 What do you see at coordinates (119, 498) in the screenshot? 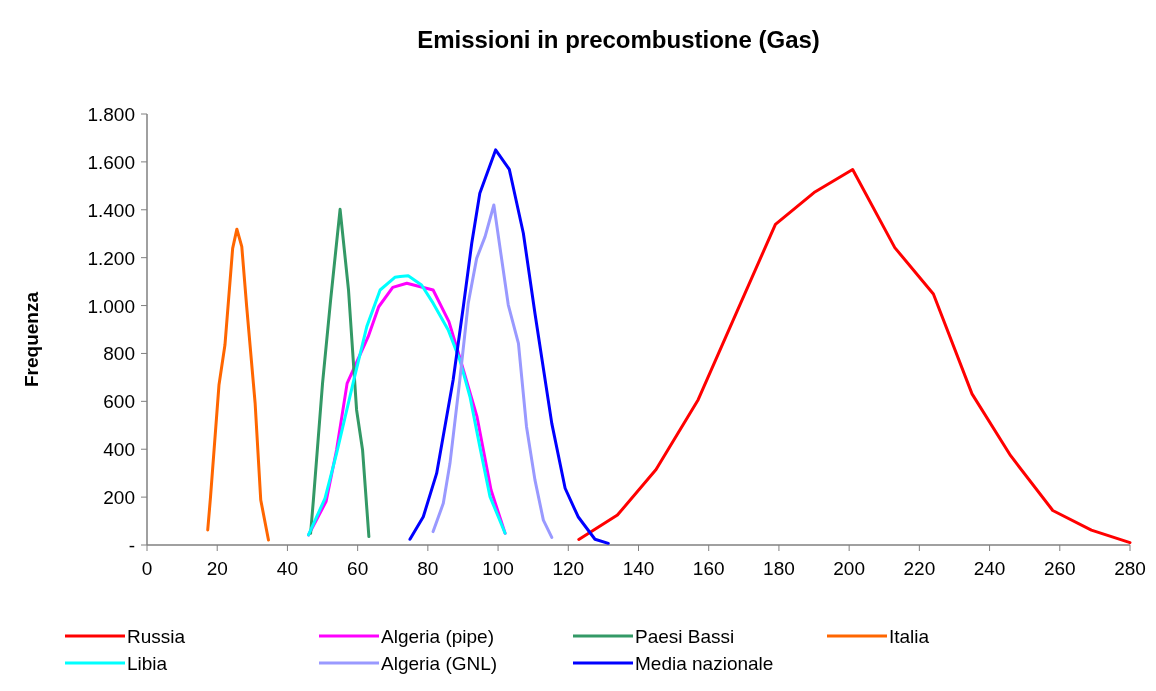
I see `y-tick-label: 200` at bounding box center [119, 498].